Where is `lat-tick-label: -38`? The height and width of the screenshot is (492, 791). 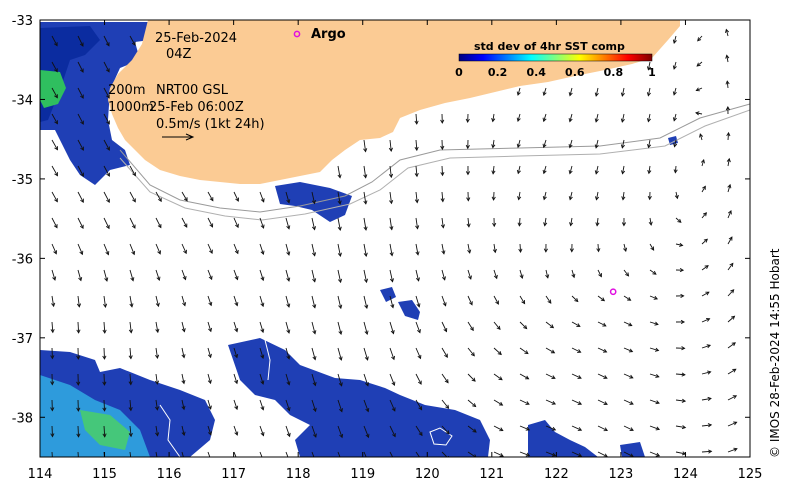 lat-tick-label: -38 is located at coordinates (22, 418).